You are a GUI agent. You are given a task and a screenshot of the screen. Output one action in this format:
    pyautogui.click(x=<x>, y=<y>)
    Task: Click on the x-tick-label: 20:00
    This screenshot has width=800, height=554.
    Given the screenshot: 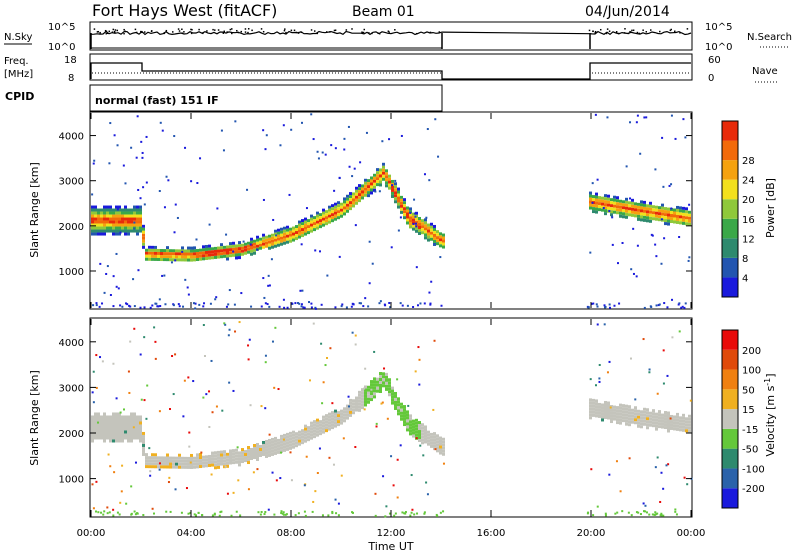 What is the action you would take?
    pyautogui.click(x=591, y=533)
    